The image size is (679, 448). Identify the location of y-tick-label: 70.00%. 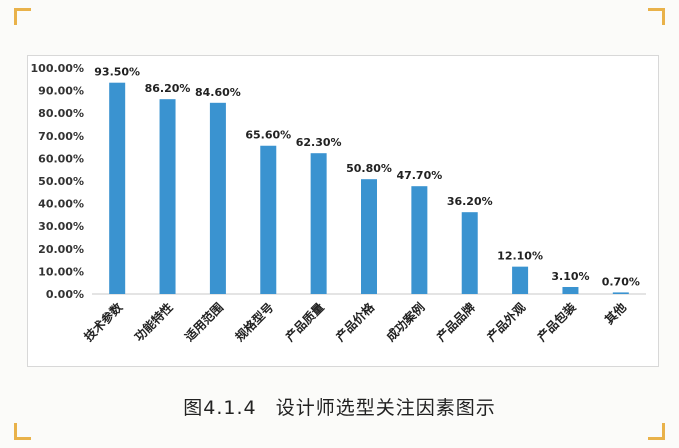
(61, 136).